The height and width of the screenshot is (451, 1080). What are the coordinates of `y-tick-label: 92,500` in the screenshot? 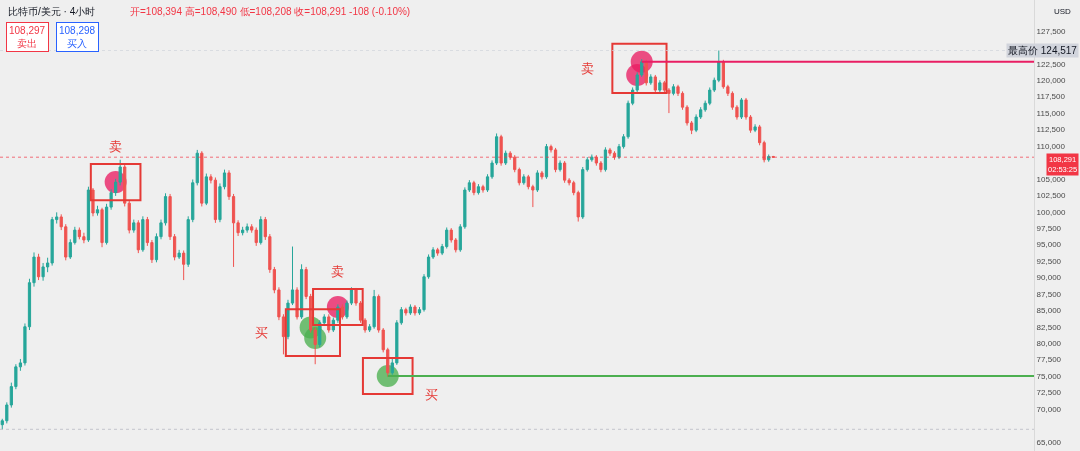 It's located at (1049, 261).